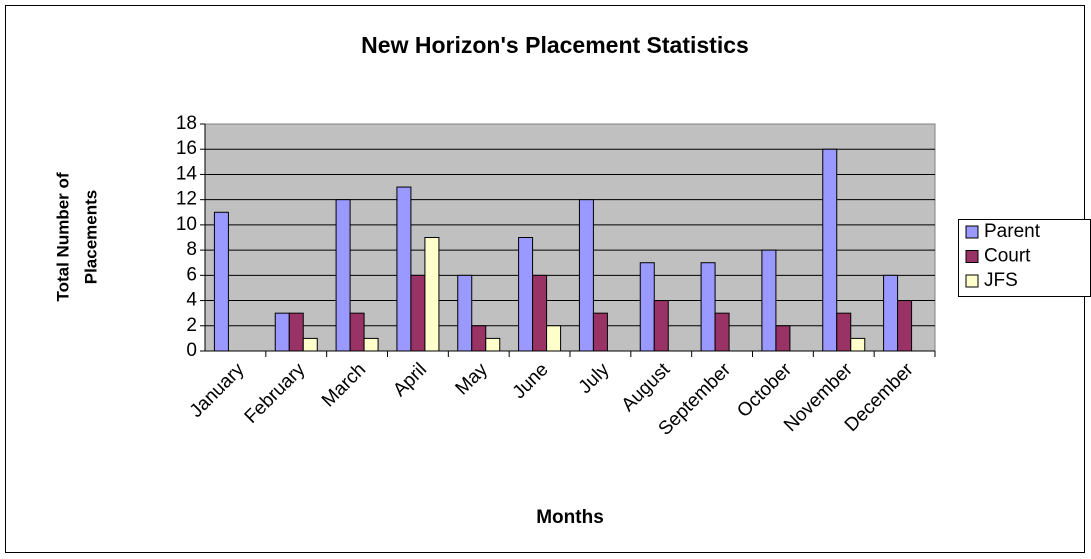 Image resolution: width=1091 pixels, height=559 pixels. What do you see at coordinates (191, 350) in the screenshot?
I see `y-tick-label: 0` at bounding box center [191, 350].